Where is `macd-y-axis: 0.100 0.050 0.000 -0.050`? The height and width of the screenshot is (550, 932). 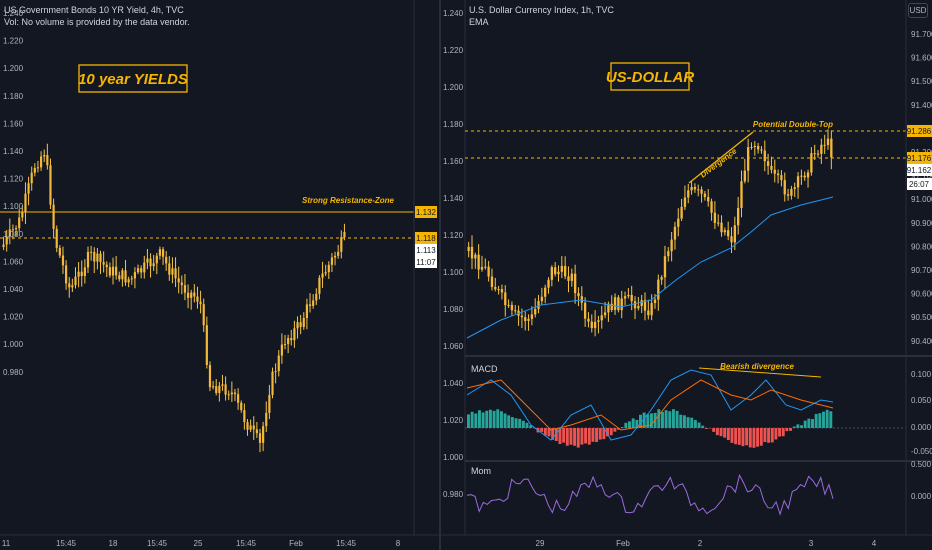
macd-y-axis: 0.100 0.050 0.000 -0.050 is located at coordinates (921, 413).